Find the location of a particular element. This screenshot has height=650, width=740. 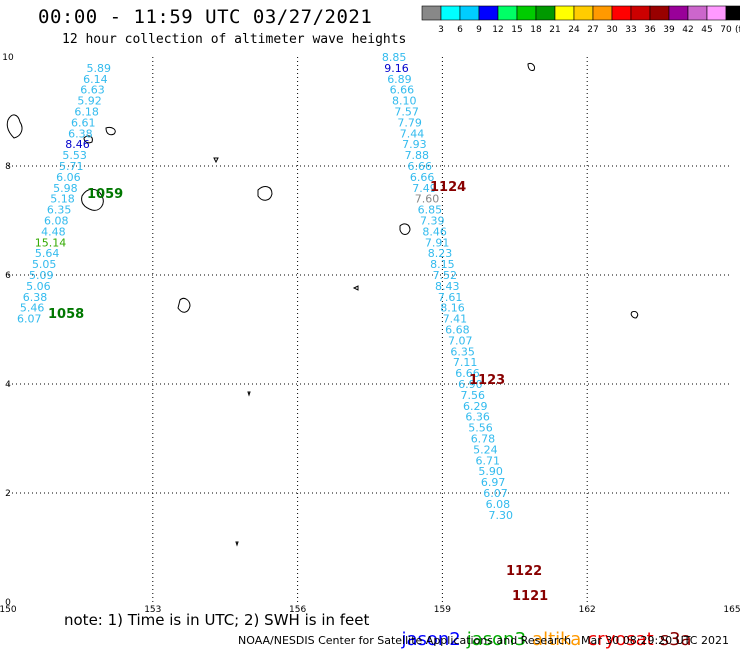

swh-label: 6.14 is located at coordinates (95, 79).